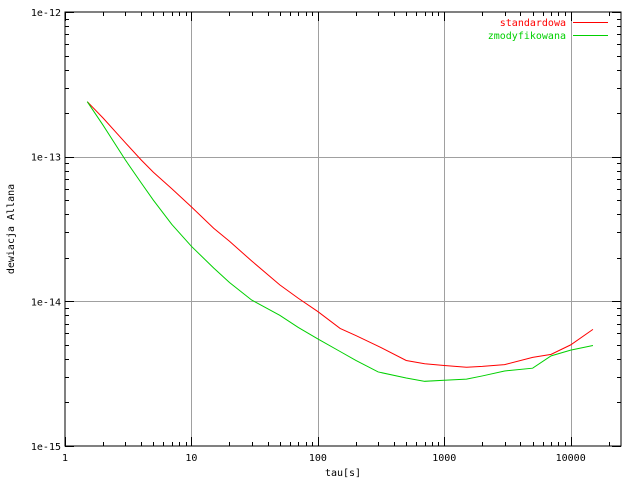 The width and height of the screenshot is (640, 480). I want to click on x-axis-label: tau[s], so click(343, 473).